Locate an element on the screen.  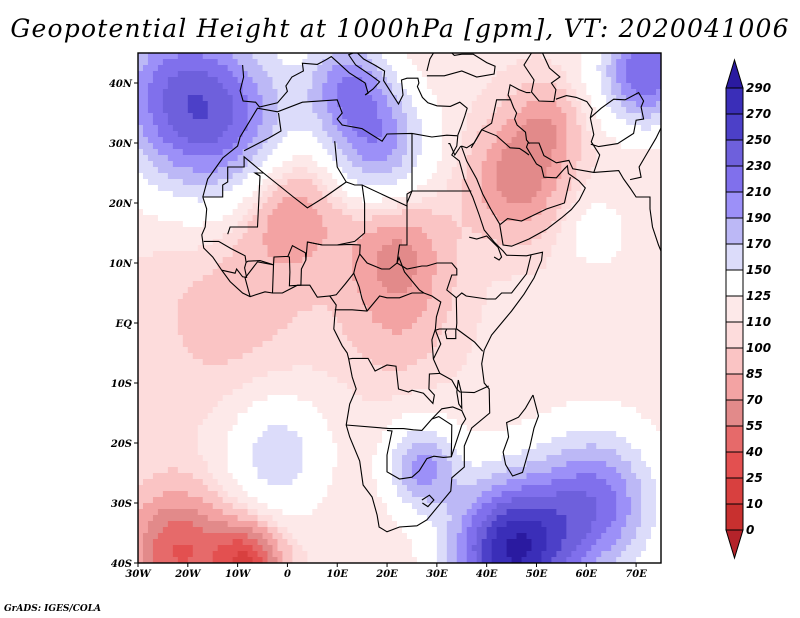
x-tick-label: 20E is located at coordinates (386, 574).